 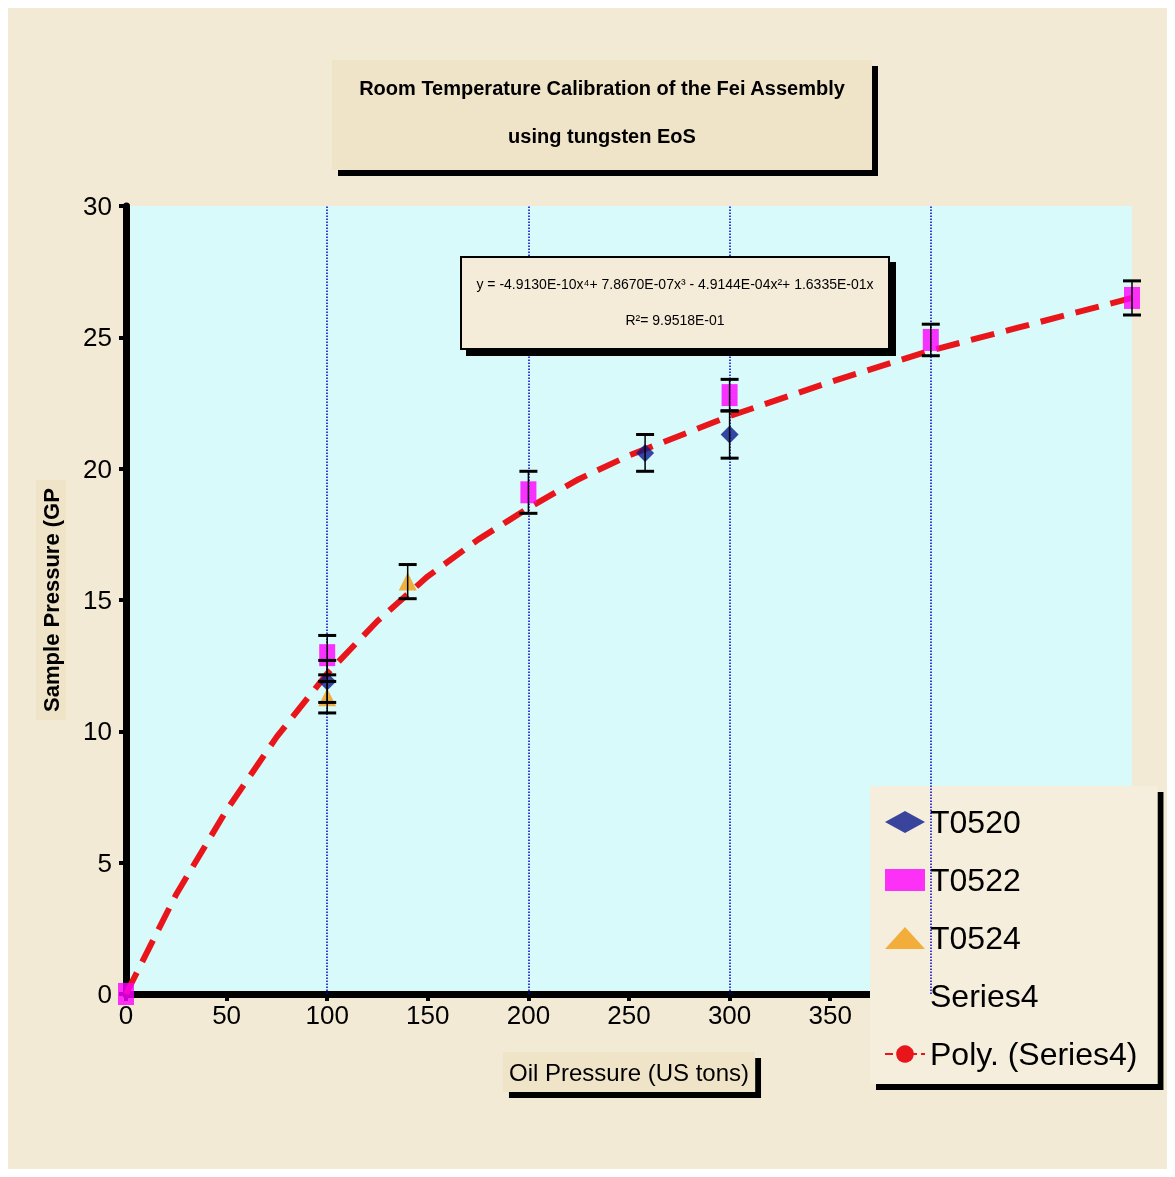 What do you see at coordinates (428, 1015) in the screenshot?
I see `x-tick-label: 150` at bounding box center [428, 1015].